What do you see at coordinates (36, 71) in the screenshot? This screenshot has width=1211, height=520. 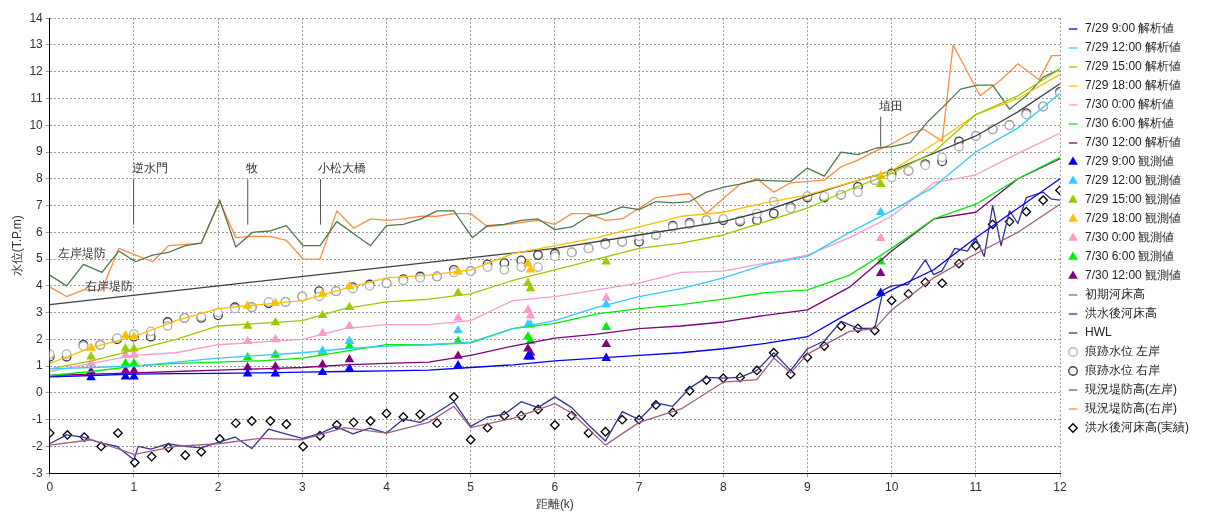 I see `y-tick-label: 12` at bounding box center [36, 71].